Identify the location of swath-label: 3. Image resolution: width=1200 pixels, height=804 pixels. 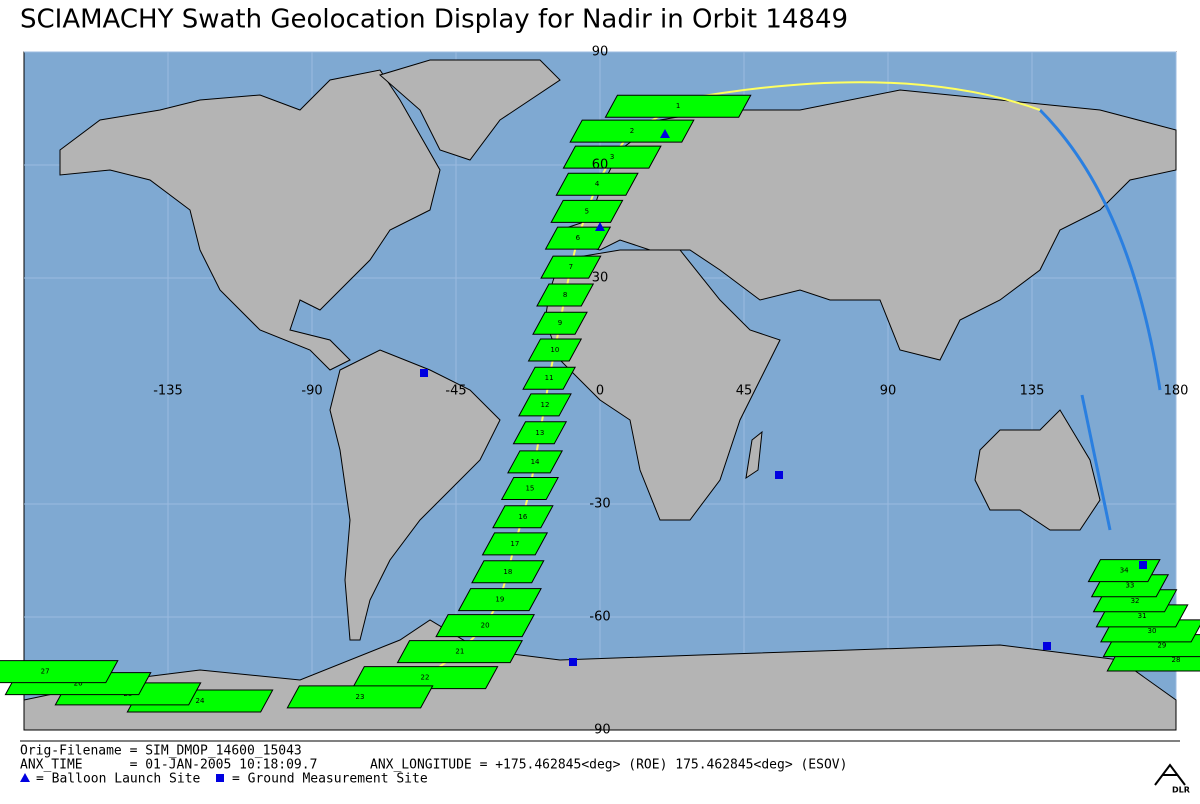
(612, 157).